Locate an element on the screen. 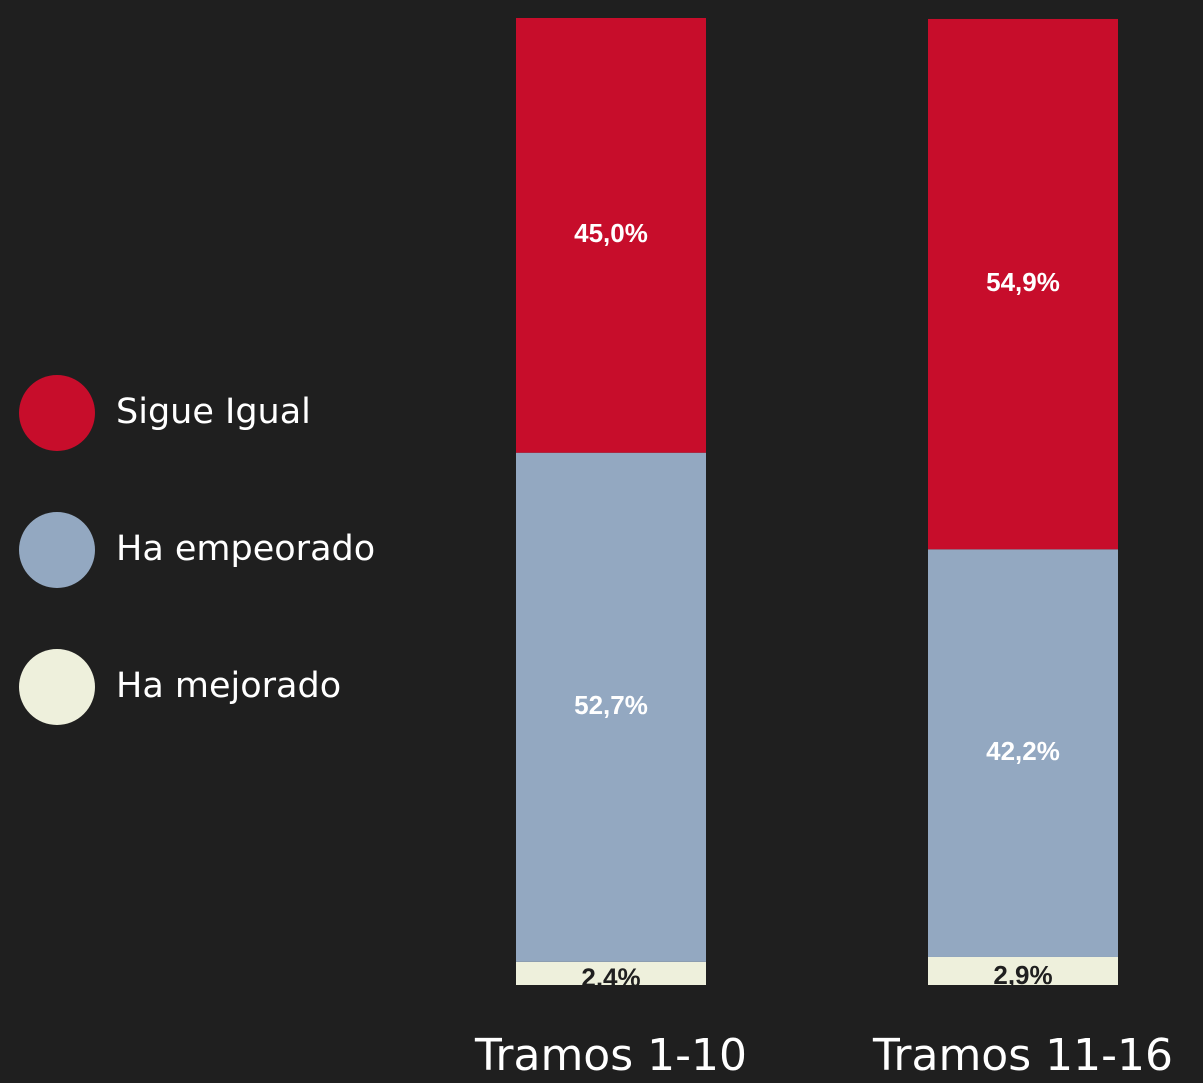 This screenshot has width=1203, height=1083. value-label: 45,0% is located at coordinates (611, 233).